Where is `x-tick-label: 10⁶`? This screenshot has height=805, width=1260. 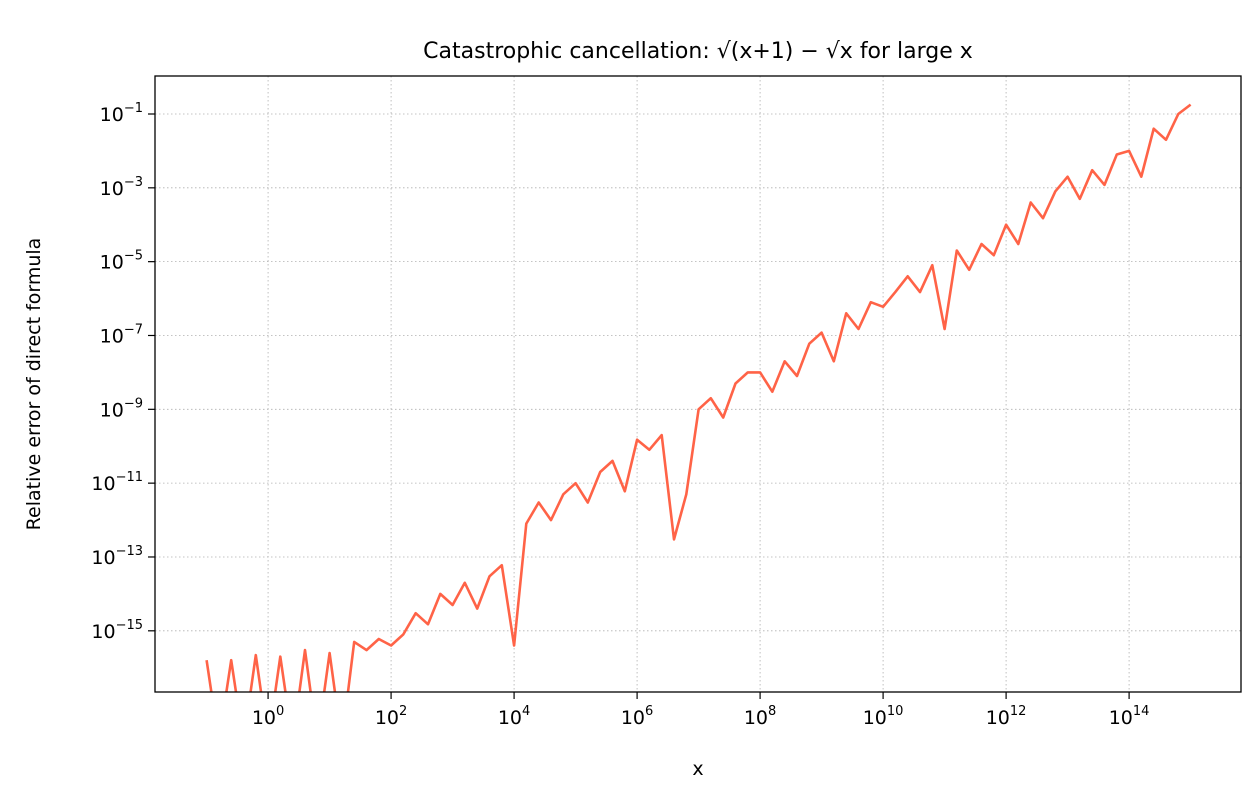
x-tick-label: 10⁶ is located at coordinates (637, 716).